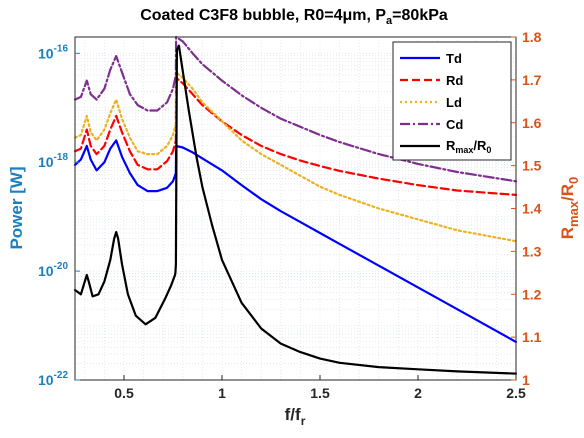  I want to click on legend-label-rmax: Rmax/R0, so click(468, 146).